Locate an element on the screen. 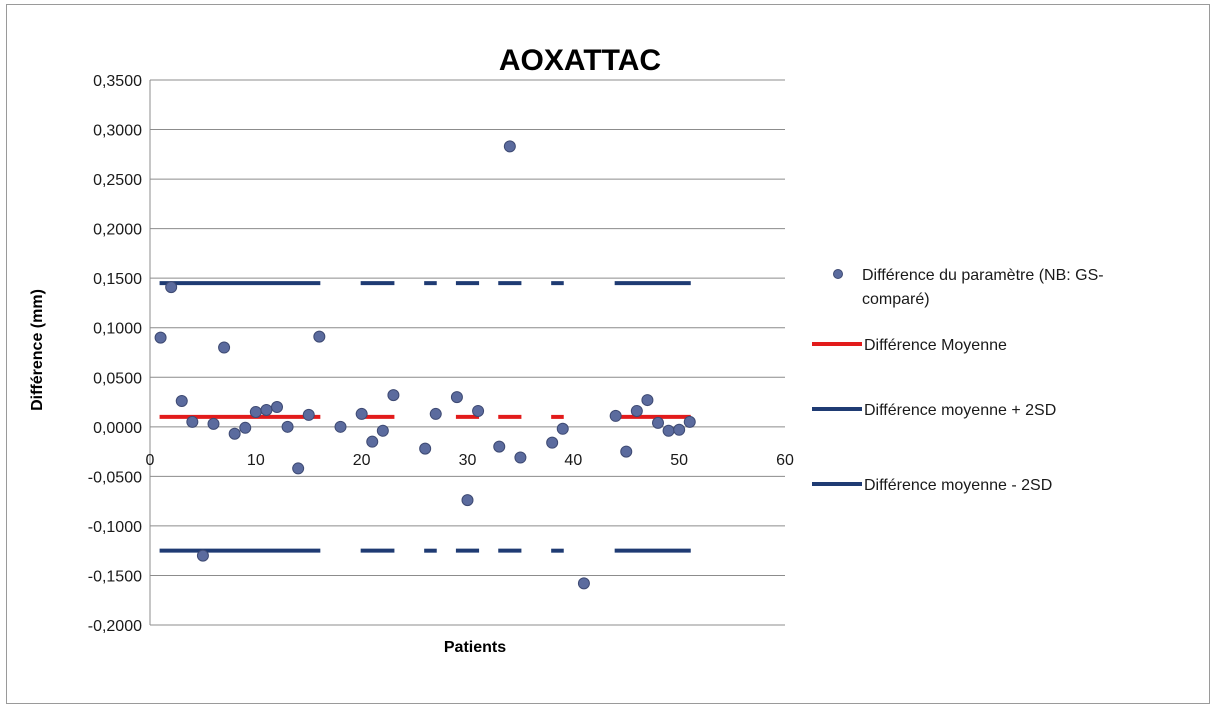  legend-label: comparé) is located at coordinates (896, 299).